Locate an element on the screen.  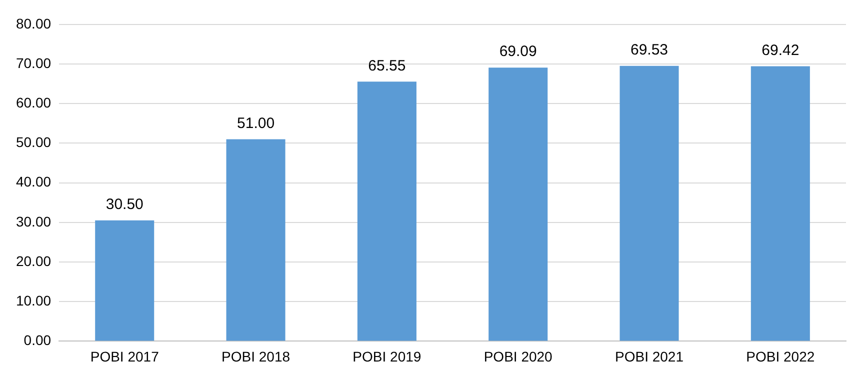
y-tick-label: 70.00 is located at coordinates (34, 62).